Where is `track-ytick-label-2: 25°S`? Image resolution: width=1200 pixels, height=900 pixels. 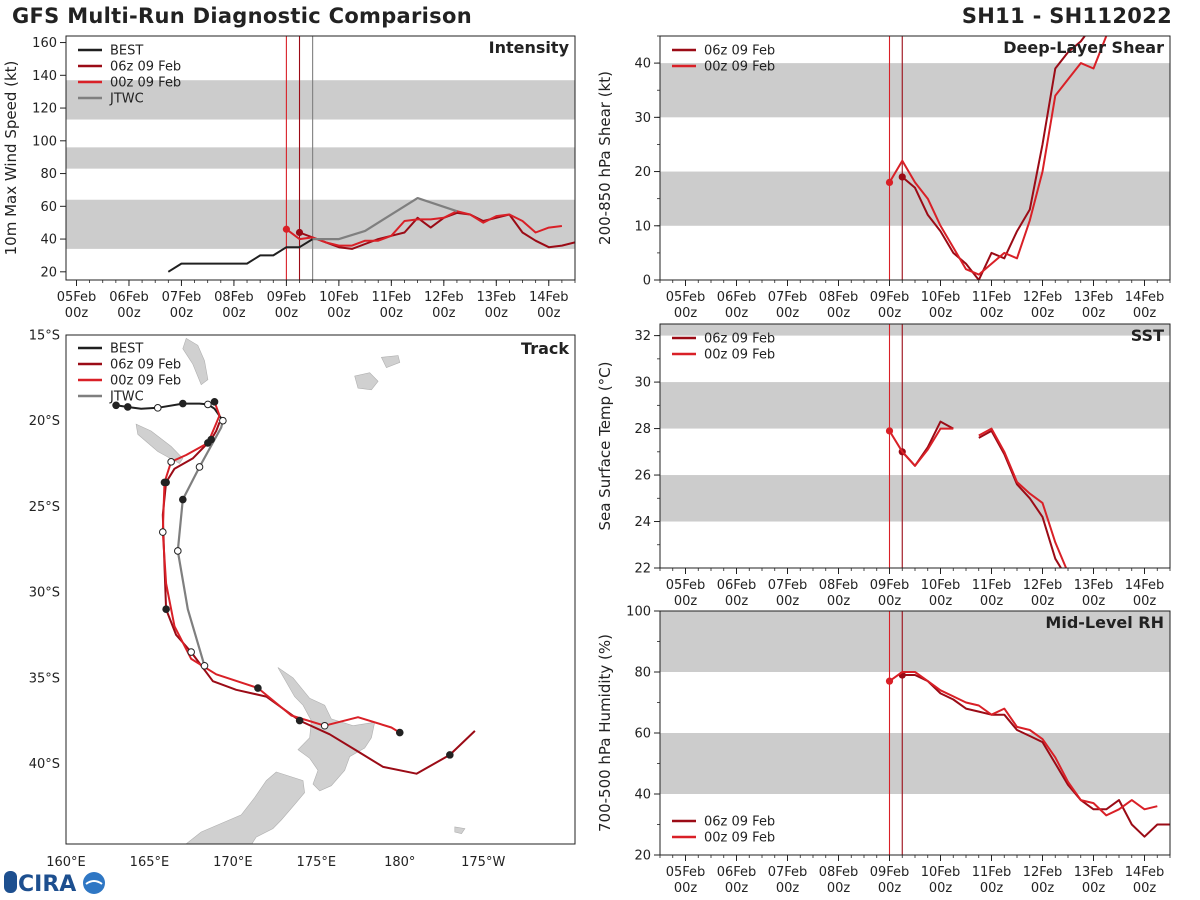
track-ytick-label-2: 25°S is located at coordinates (44, 507).